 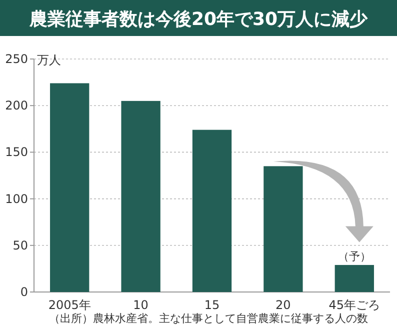 I want to click on x-tick-label: 10, so click(x=140, y=305).